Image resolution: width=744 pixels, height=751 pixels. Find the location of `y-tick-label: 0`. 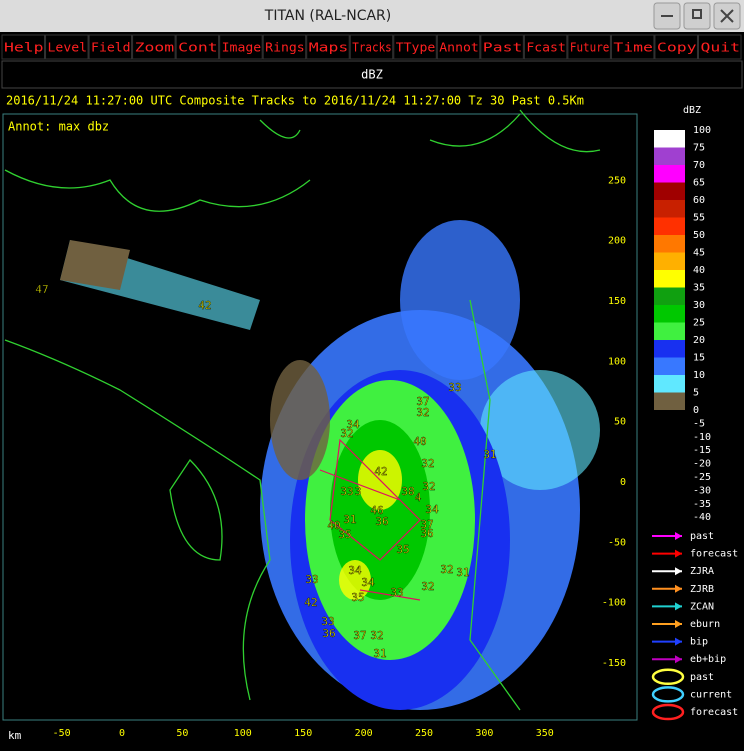

y-tick-label: 0 is located at coordinates (623, 482).